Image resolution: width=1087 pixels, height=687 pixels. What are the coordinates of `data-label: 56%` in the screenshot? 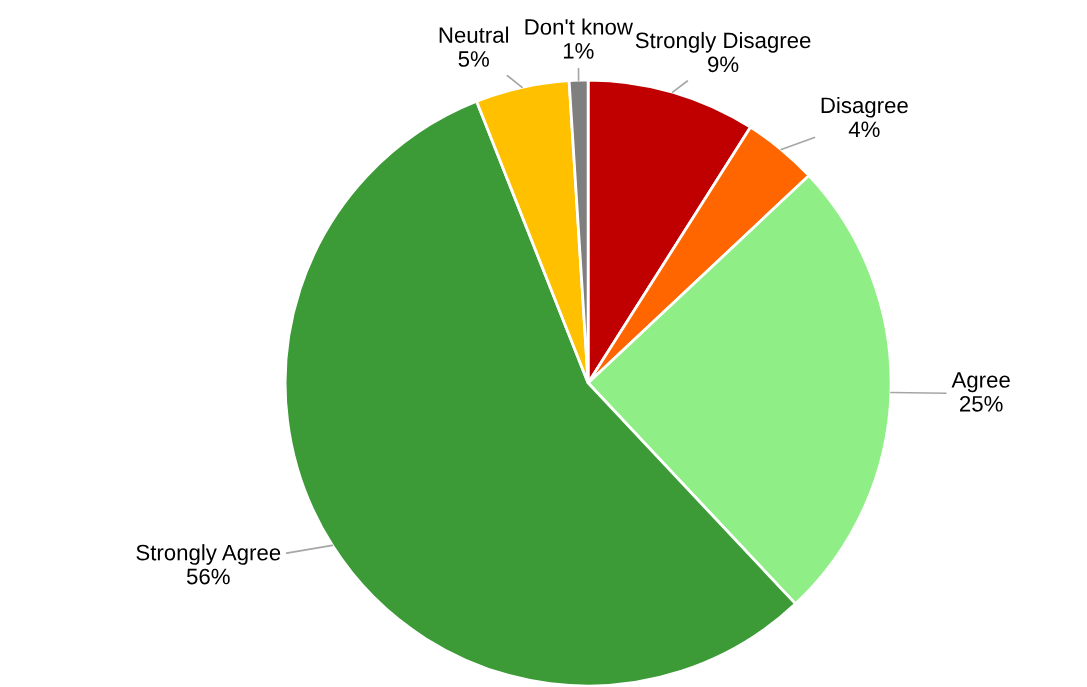 It's located at (208, 576).